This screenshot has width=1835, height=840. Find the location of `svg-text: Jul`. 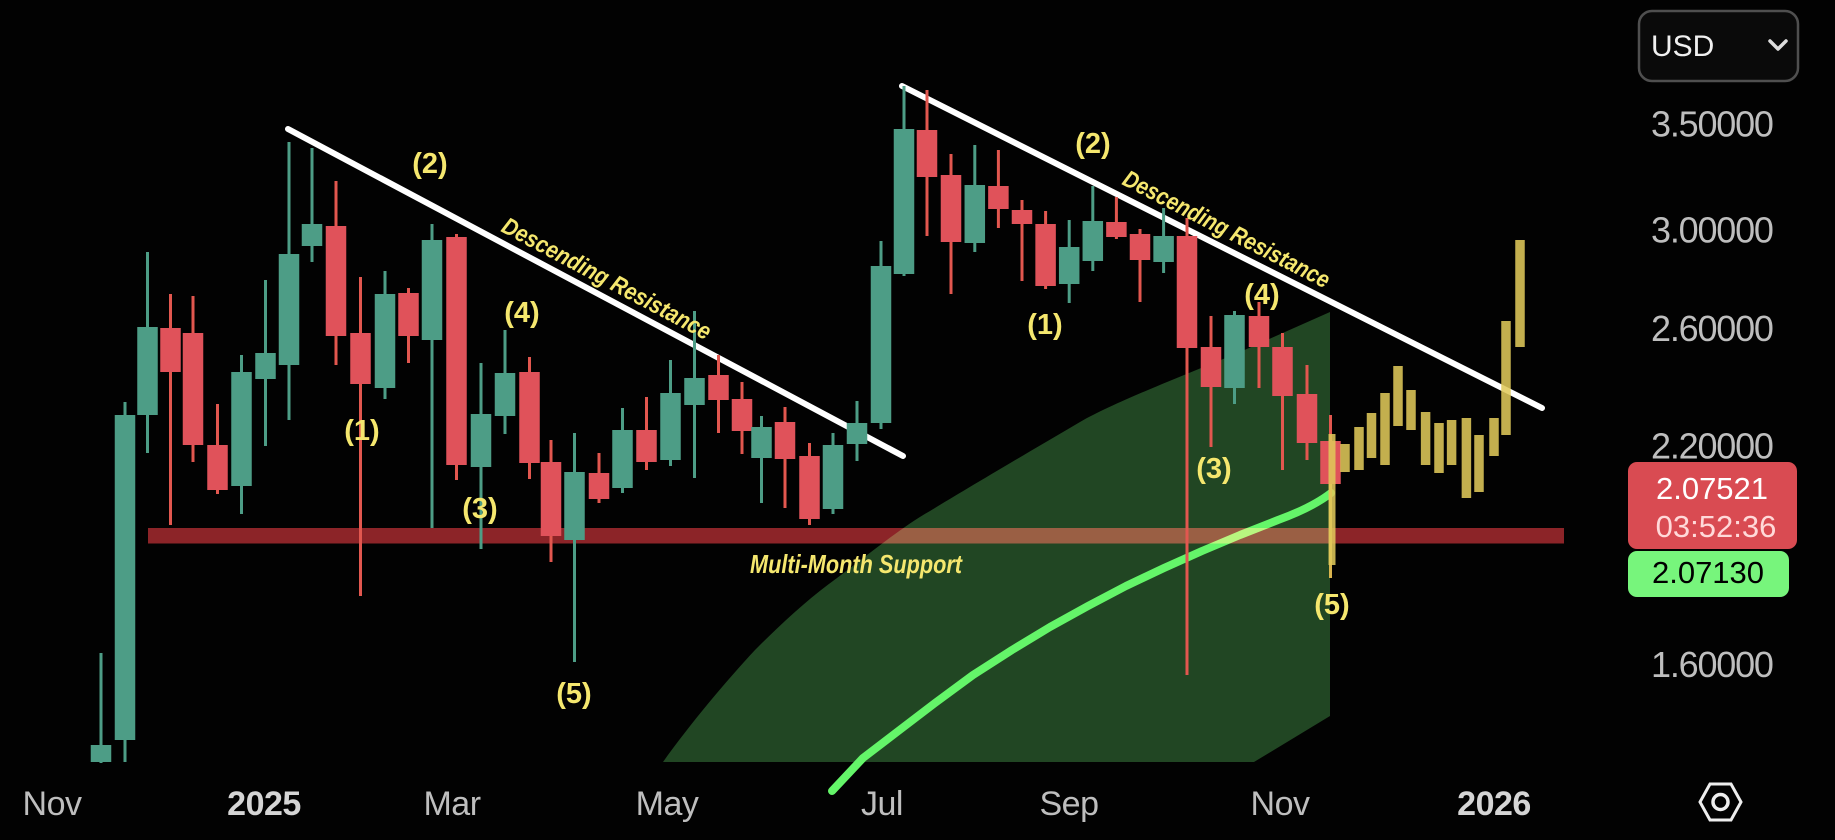

svg-text: Jul is located at coordinates (882, 804).